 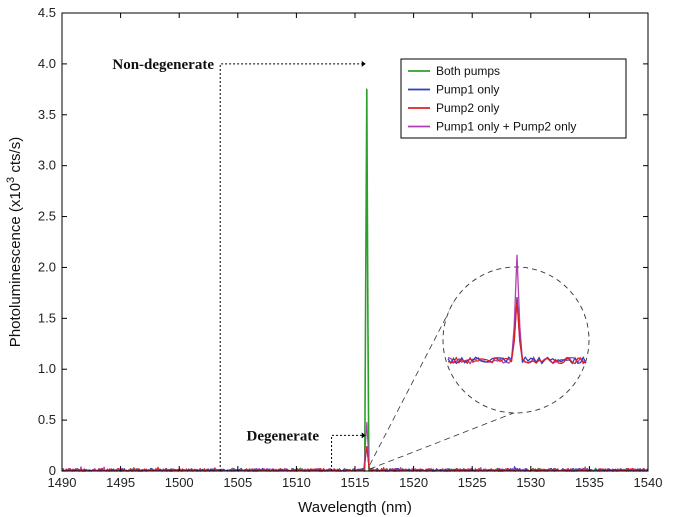 What do you see at coordinates (47, 216) in the screenshot?
I see `y-tick-label: 2.5` at bounding box center [47, 216].